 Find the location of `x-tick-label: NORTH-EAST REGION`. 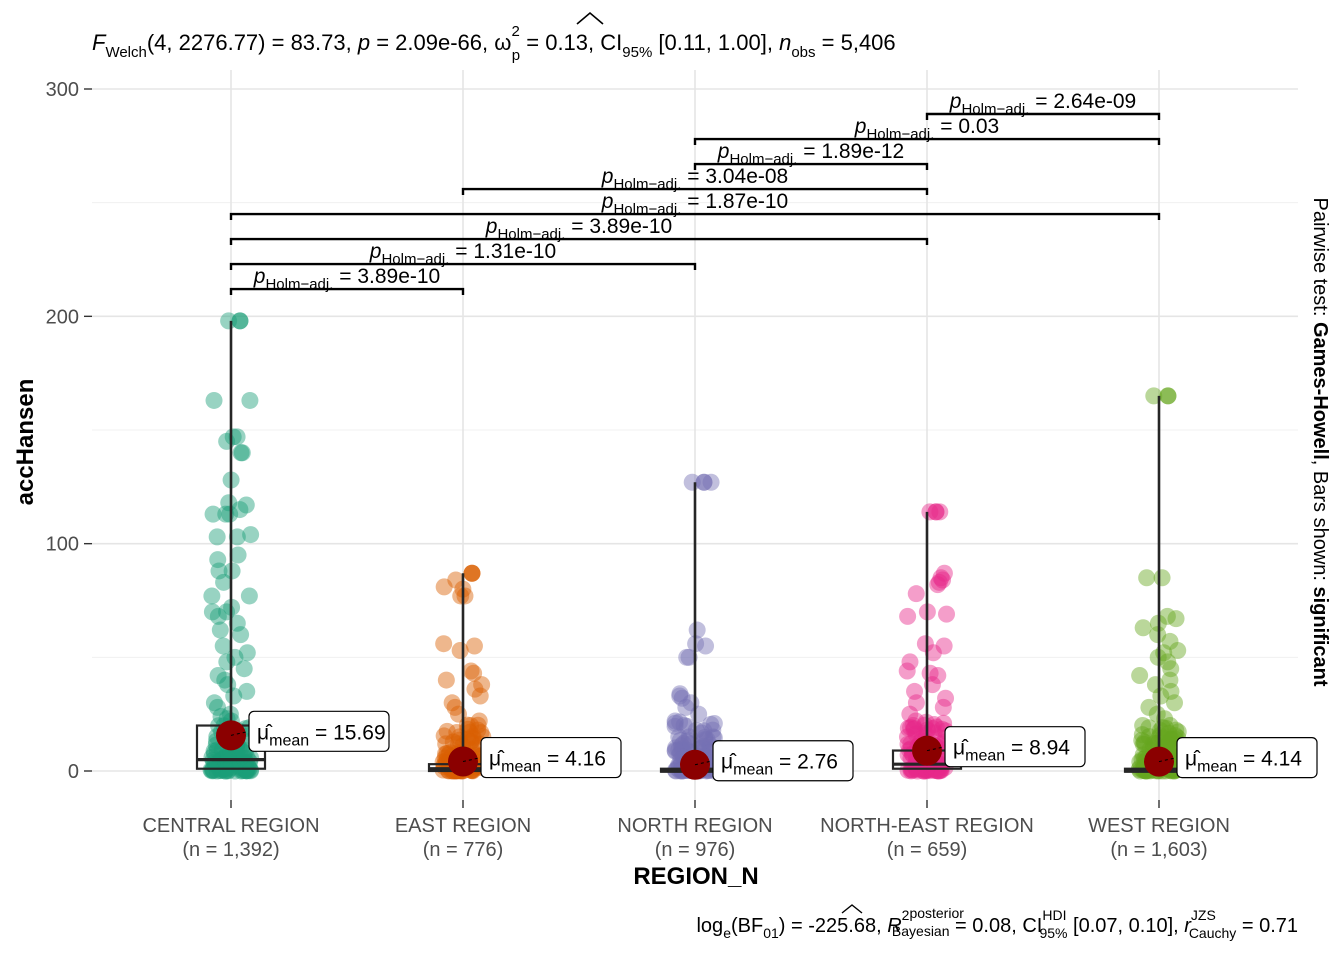

x-tick-label: NORTH-EAST REGION is located at coordinates (927, 826).